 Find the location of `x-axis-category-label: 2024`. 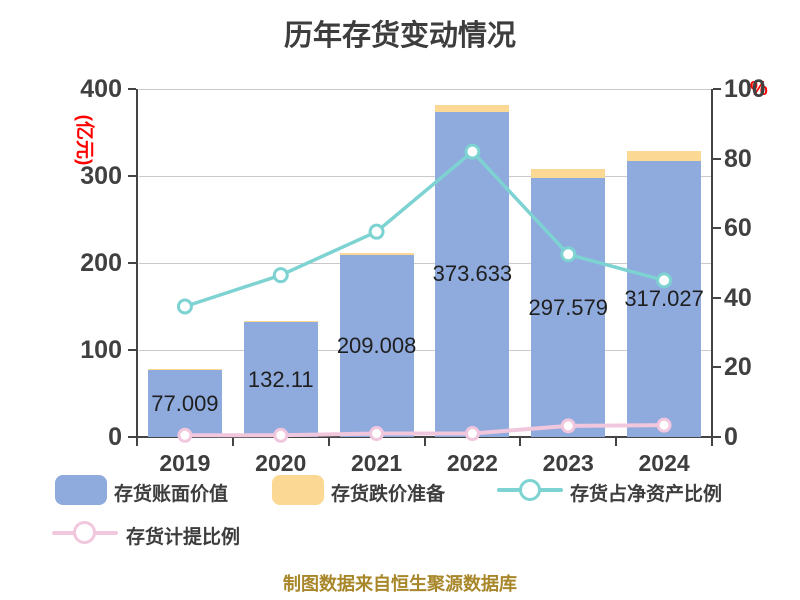

x-axis-category-label: 2024 is located at coordinates (664, 463).